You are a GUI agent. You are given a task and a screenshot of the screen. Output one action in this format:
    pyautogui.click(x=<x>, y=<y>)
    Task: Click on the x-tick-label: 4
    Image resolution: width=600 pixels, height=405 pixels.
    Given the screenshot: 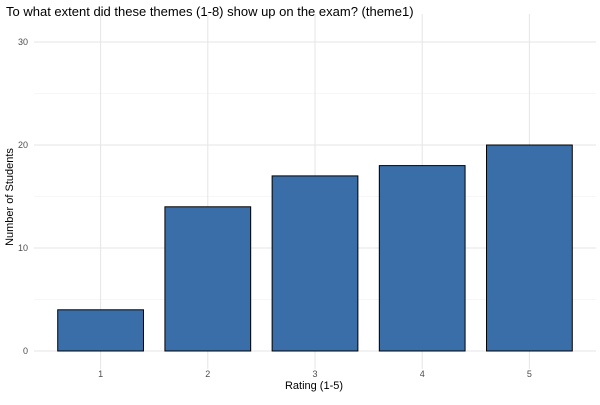 What is the action you would take?
    pyautogui.click(x=422, y=374)
    